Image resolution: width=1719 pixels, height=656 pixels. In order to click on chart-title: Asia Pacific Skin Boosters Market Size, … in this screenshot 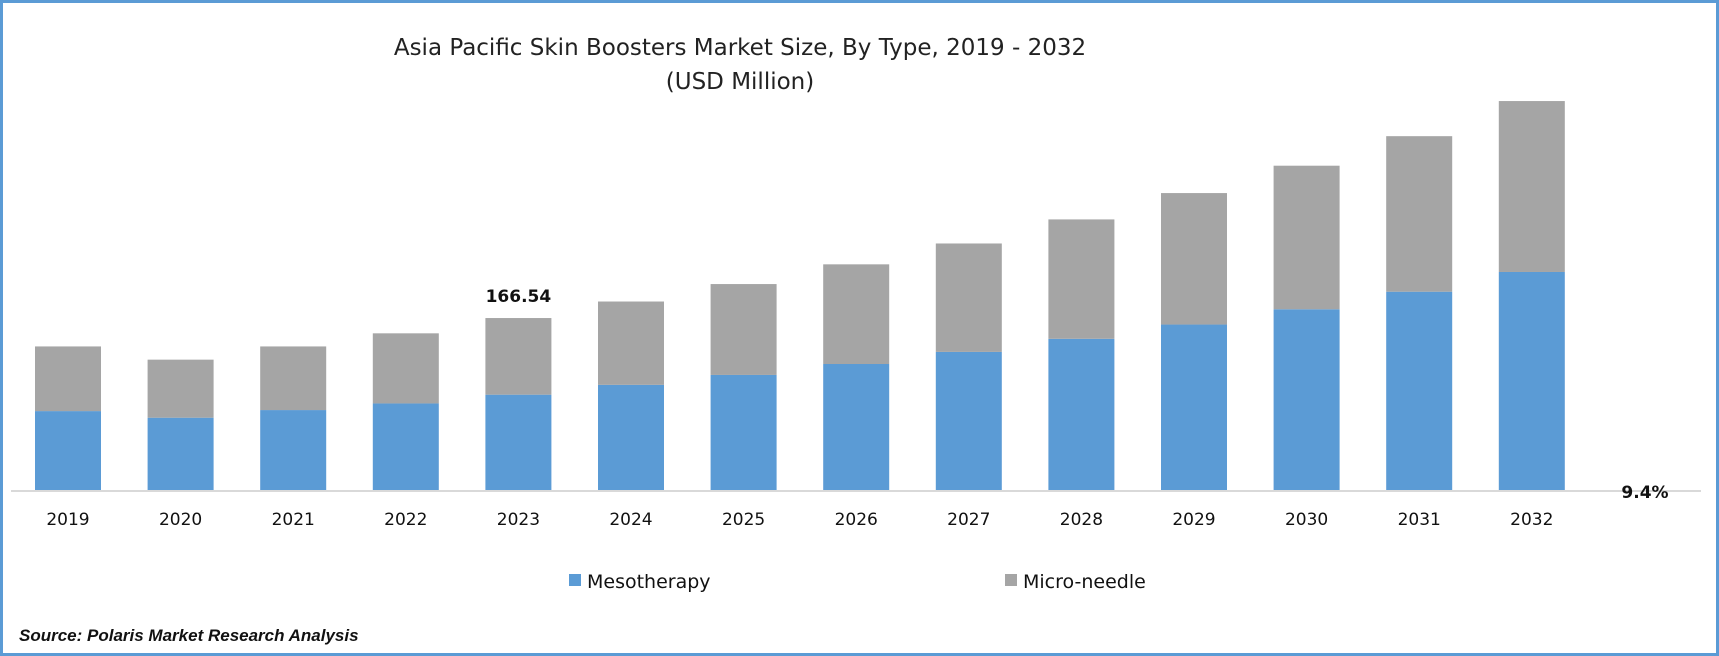, I will do `click(740, 48)`.